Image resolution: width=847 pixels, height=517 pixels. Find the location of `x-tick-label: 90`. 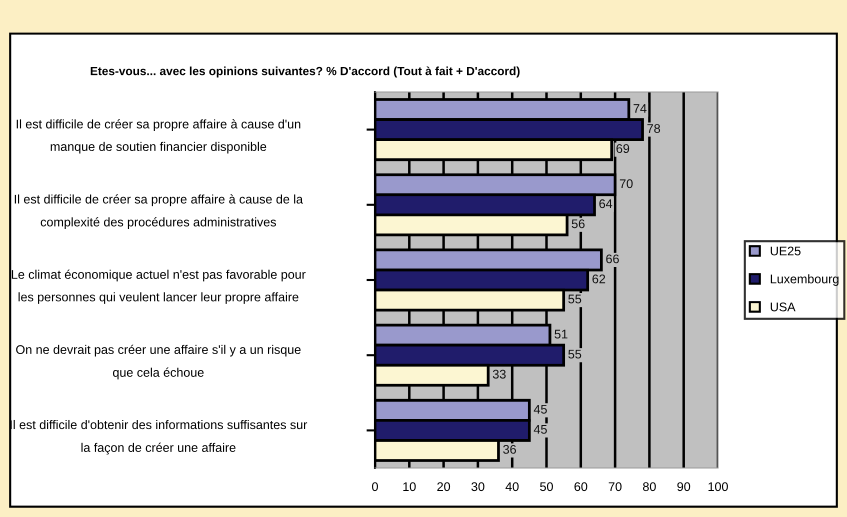

x-tick-label: 90 is located at coordinates (683, 487).